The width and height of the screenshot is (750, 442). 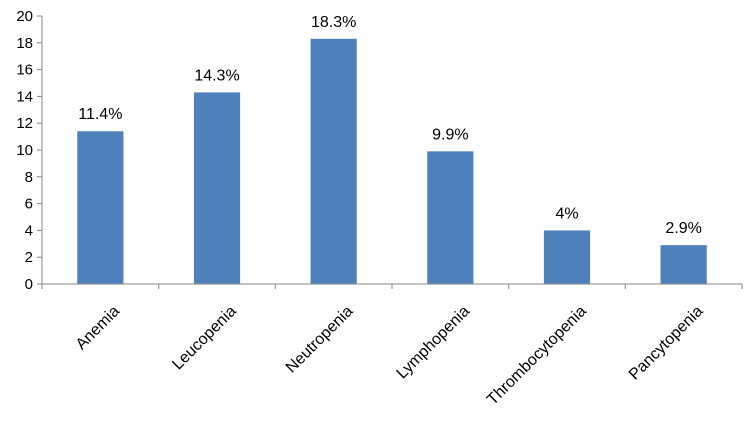 I want to click on y-tick-label: 18, so click(x=24, y=43).